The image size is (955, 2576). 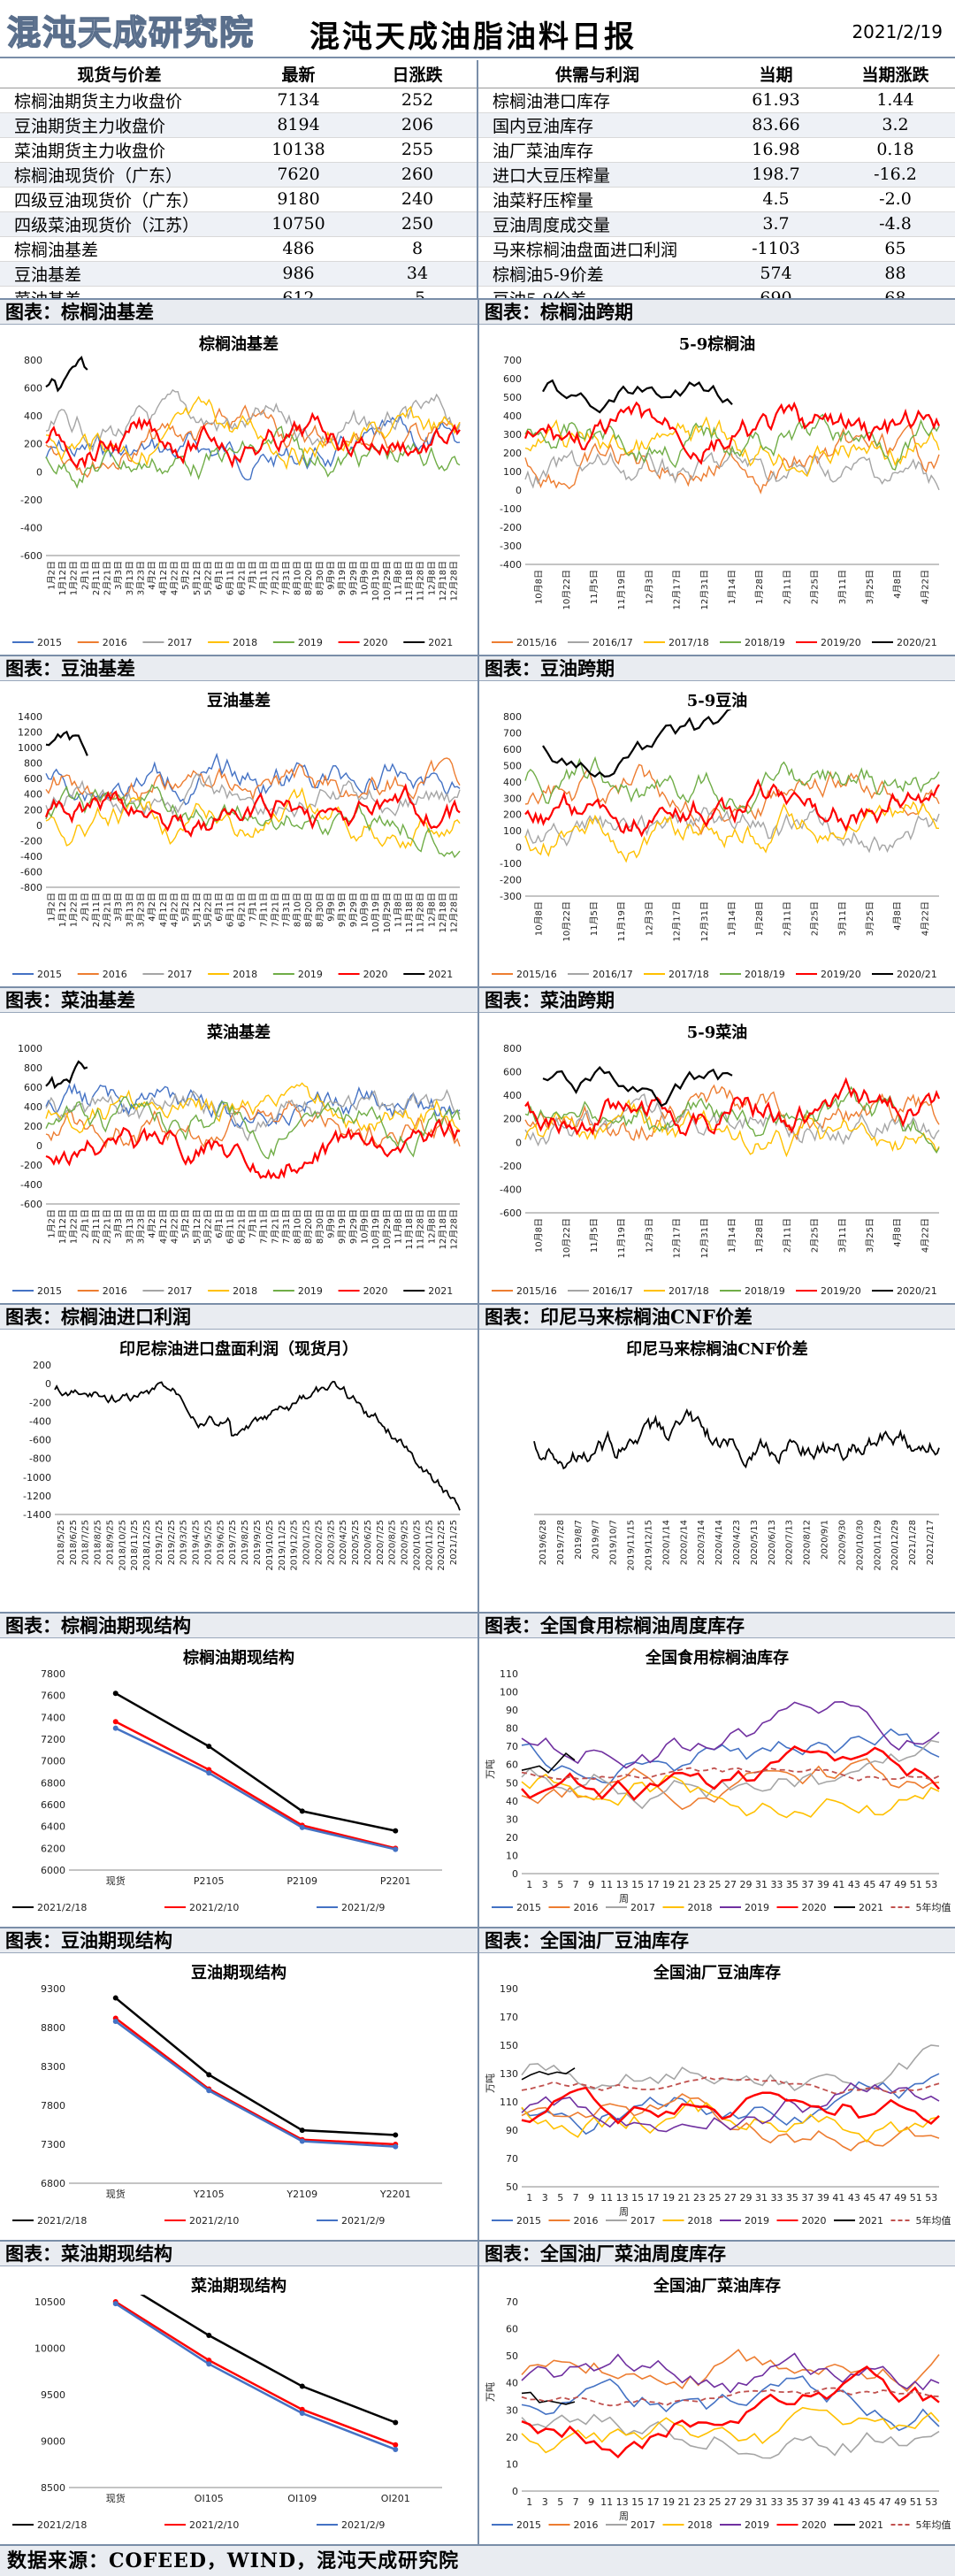 I want to click on y-tick-label: 190, so click(x=509, y=1989).